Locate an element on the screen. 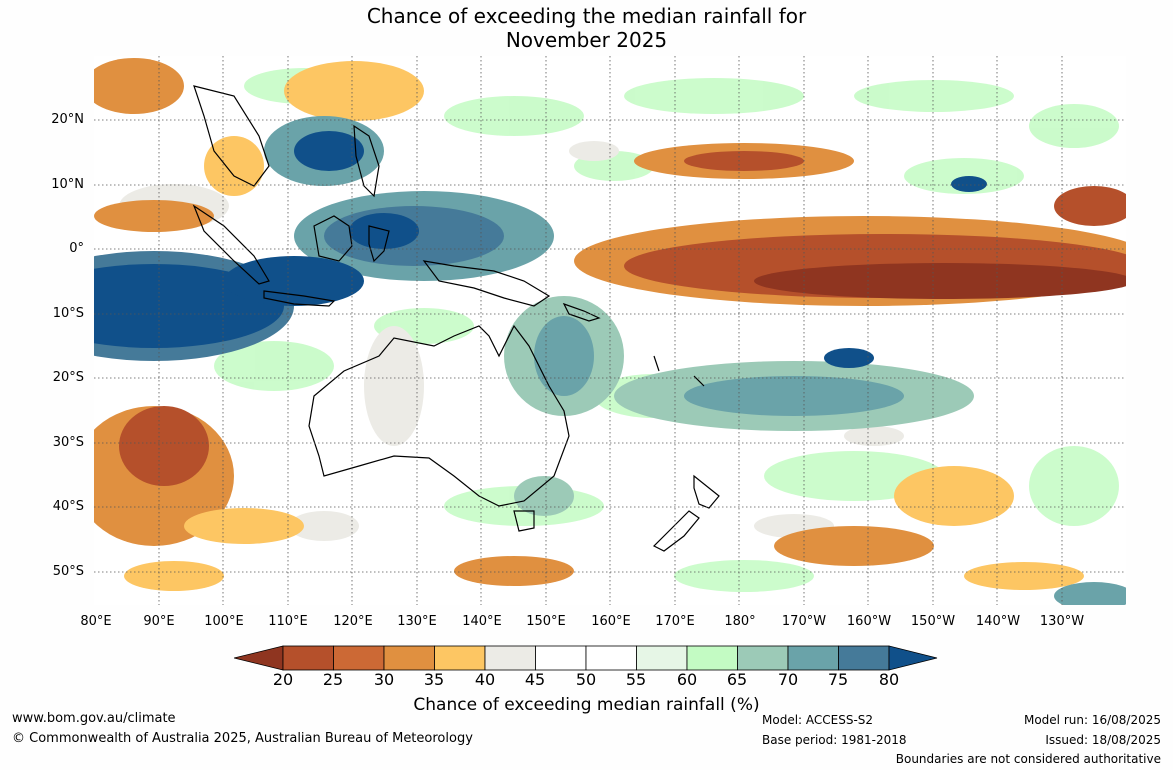 This screenshot has width=1173, height=770. lat-label-20n: 20°N is located at coordinates (67, 119).